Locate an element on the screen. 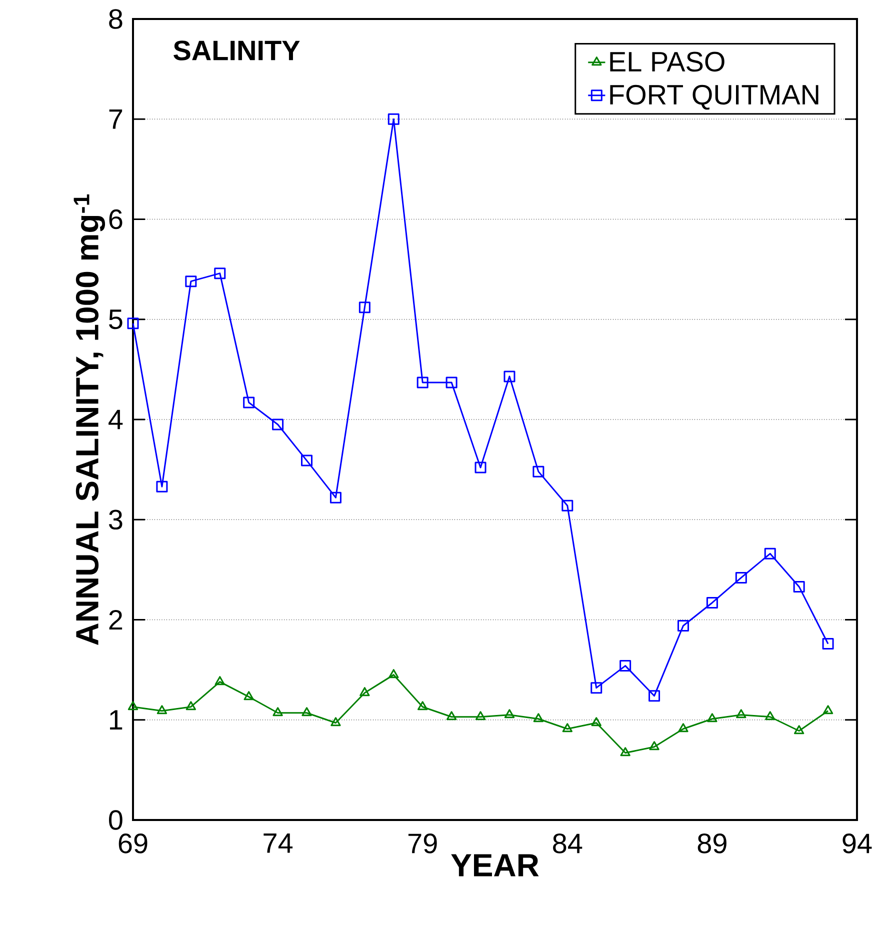  text: SALINITY is located at coordinates (237, 50).